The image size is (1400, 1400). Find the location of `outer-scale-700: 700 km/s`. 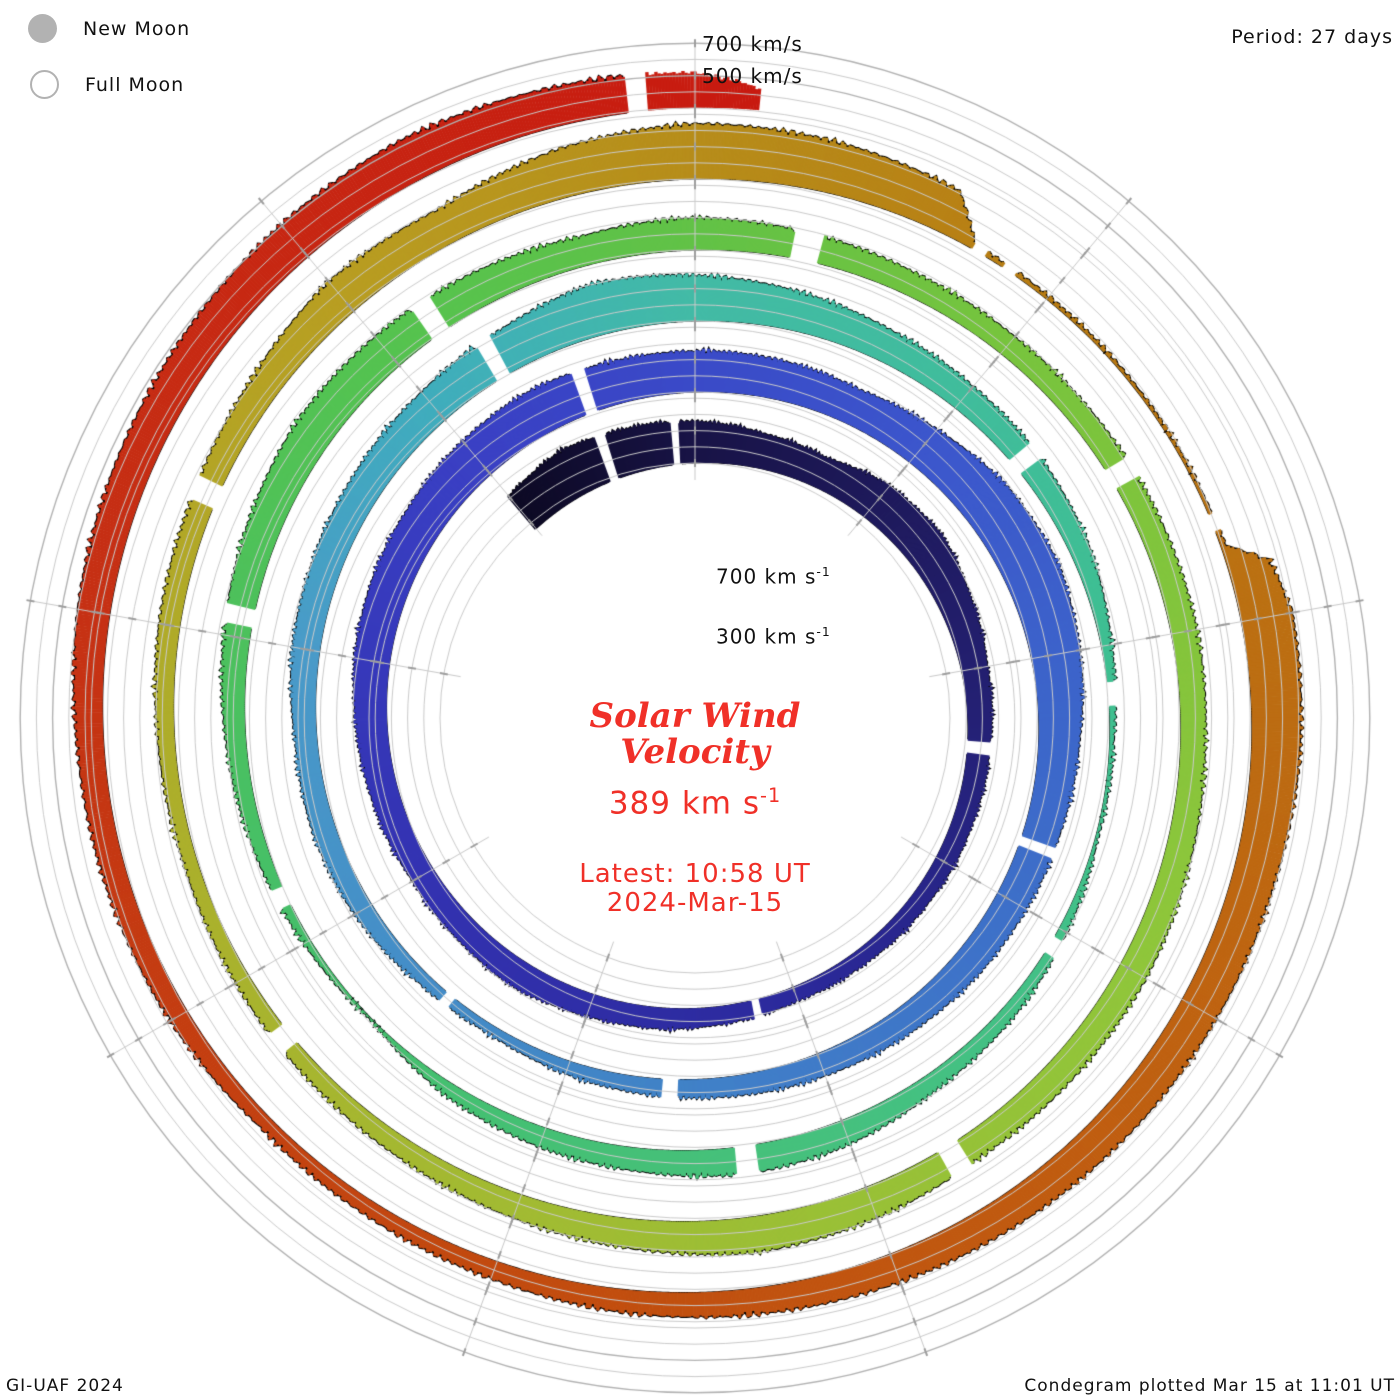

outer-scale-700: 700 km/s is located at coordinates (752, 44).